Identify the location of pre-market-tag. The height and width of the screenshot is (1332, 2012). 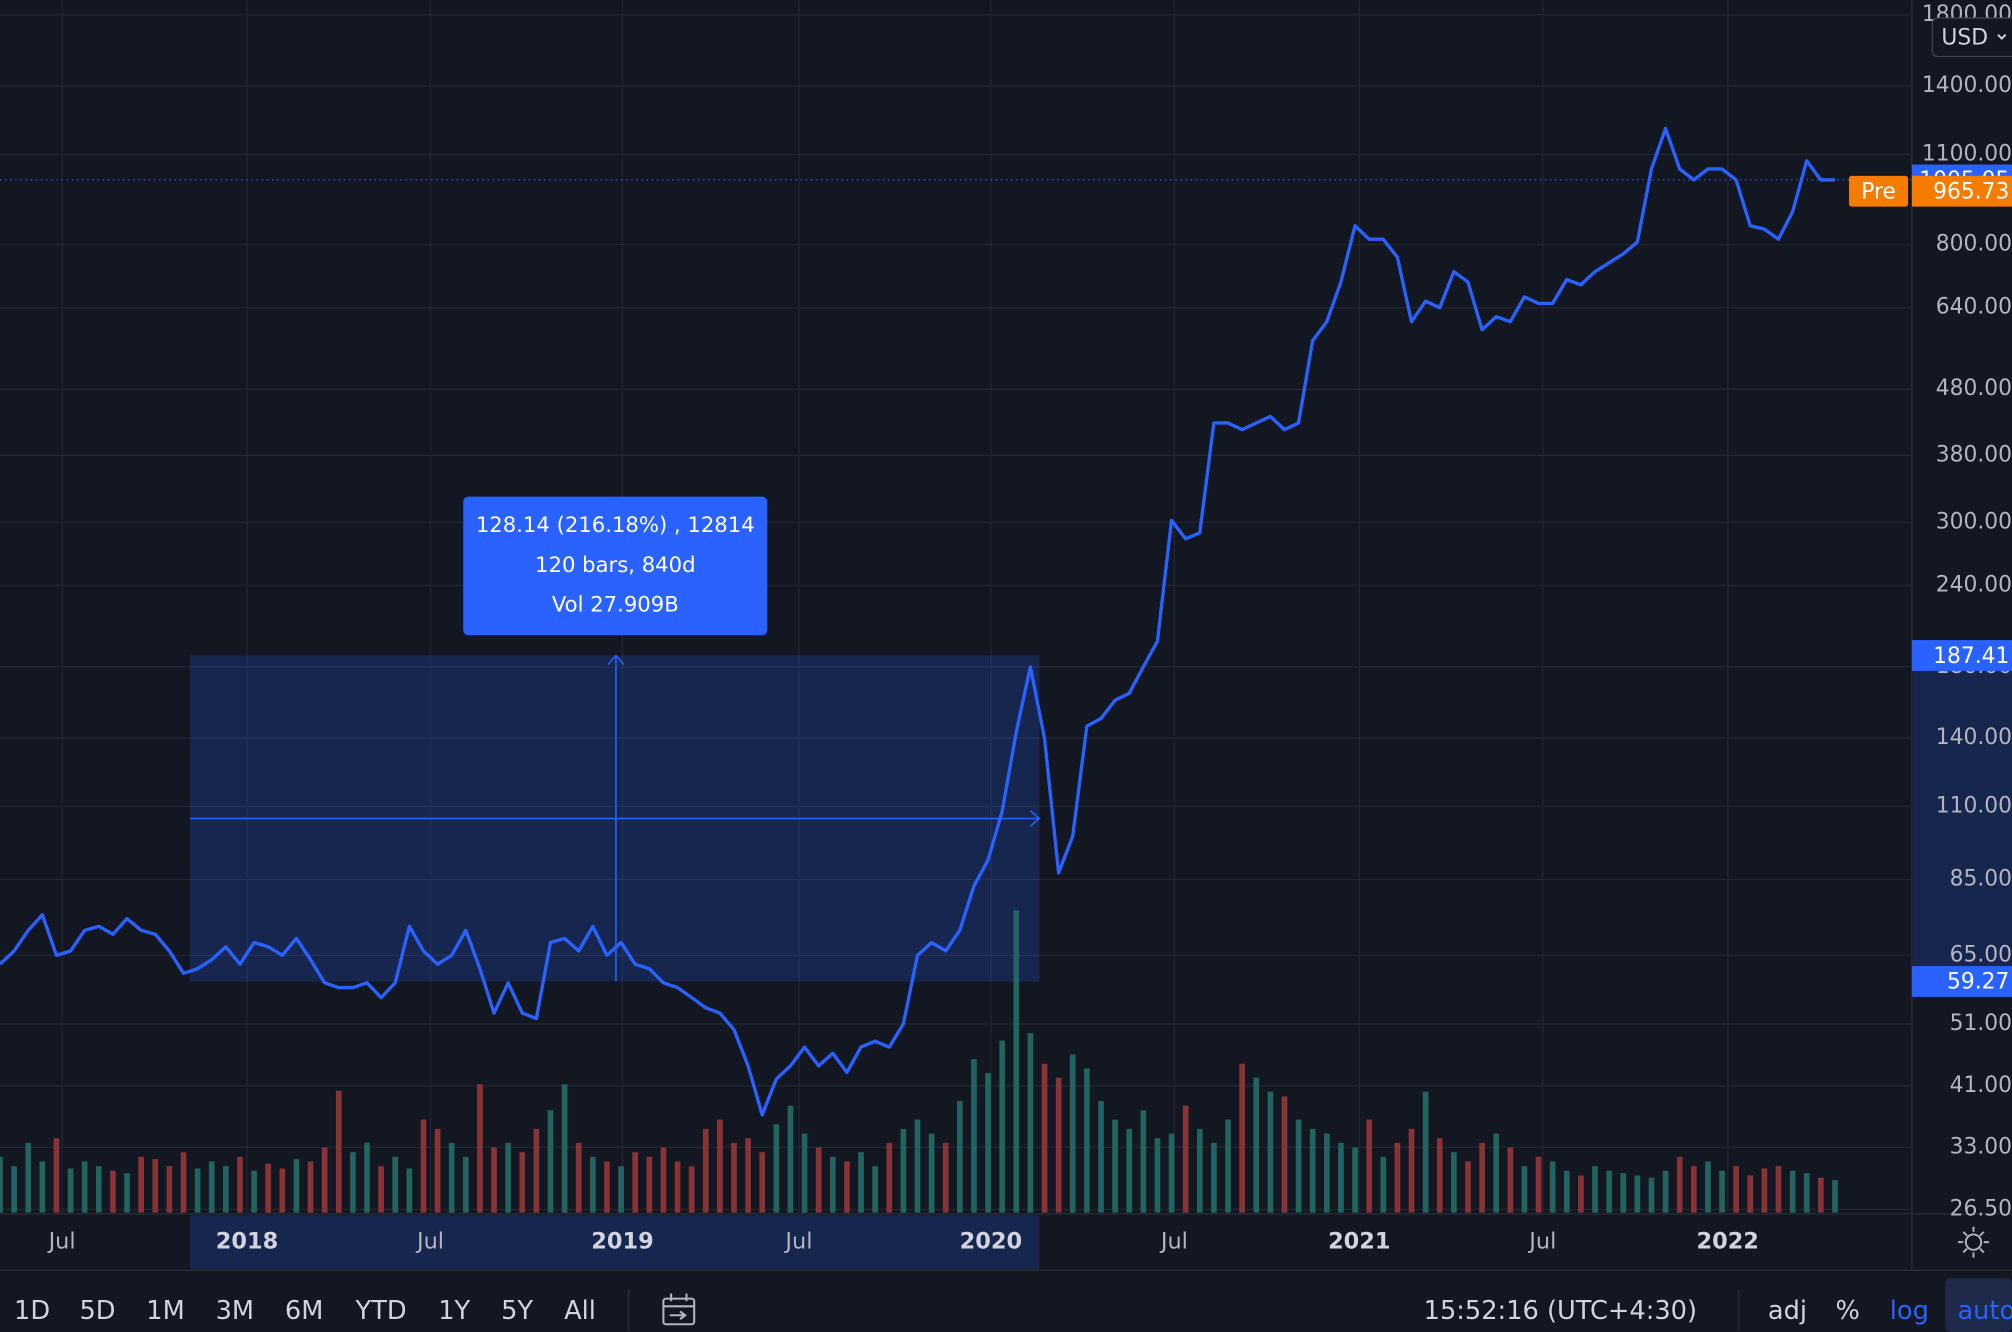
(1879, 191).